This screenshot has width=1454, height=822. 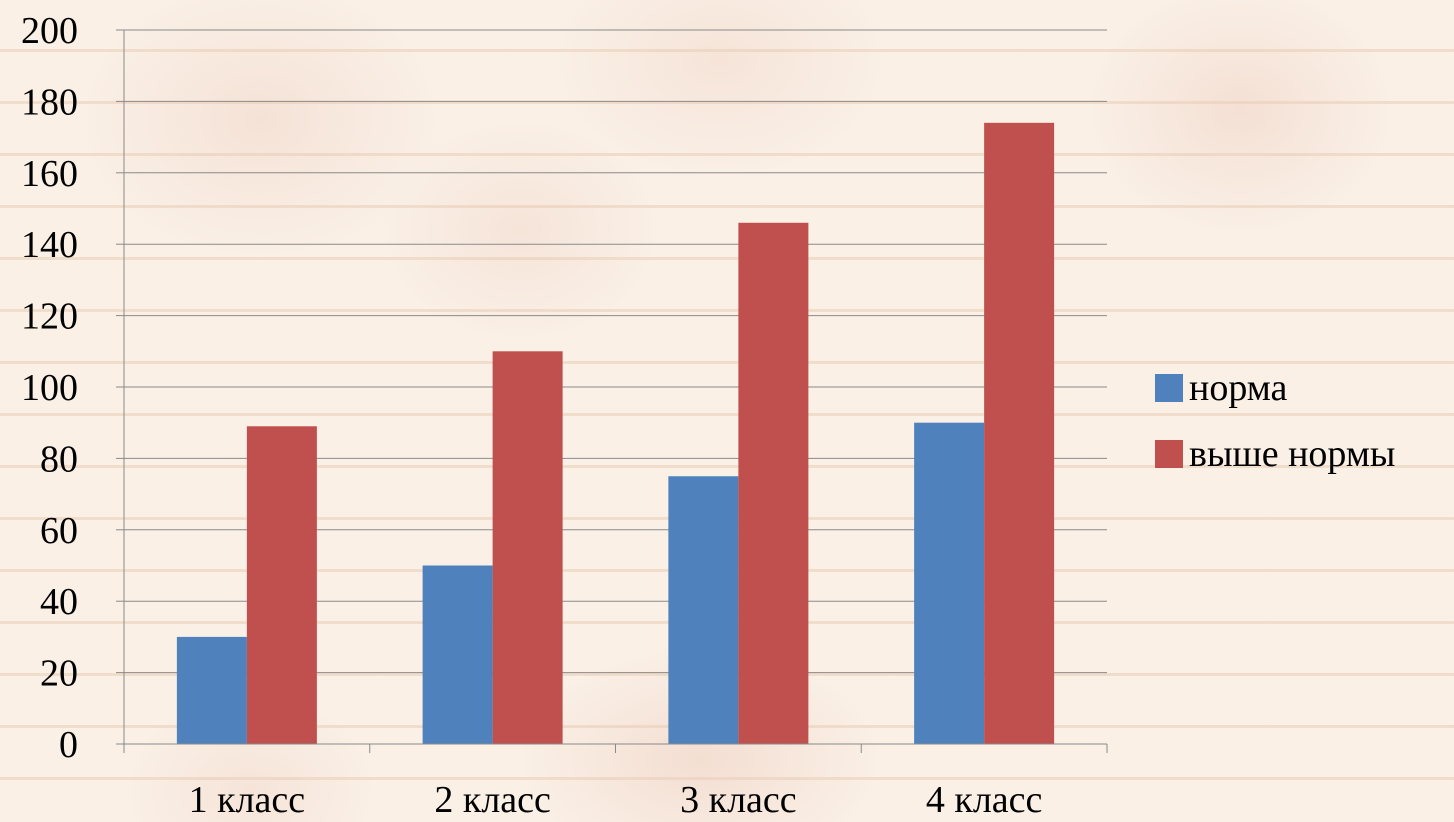 What do you see at coordinates (59, 459) in the screenshot?
I see `y-tick-label-80: 80` at bounding box center [59, 459].